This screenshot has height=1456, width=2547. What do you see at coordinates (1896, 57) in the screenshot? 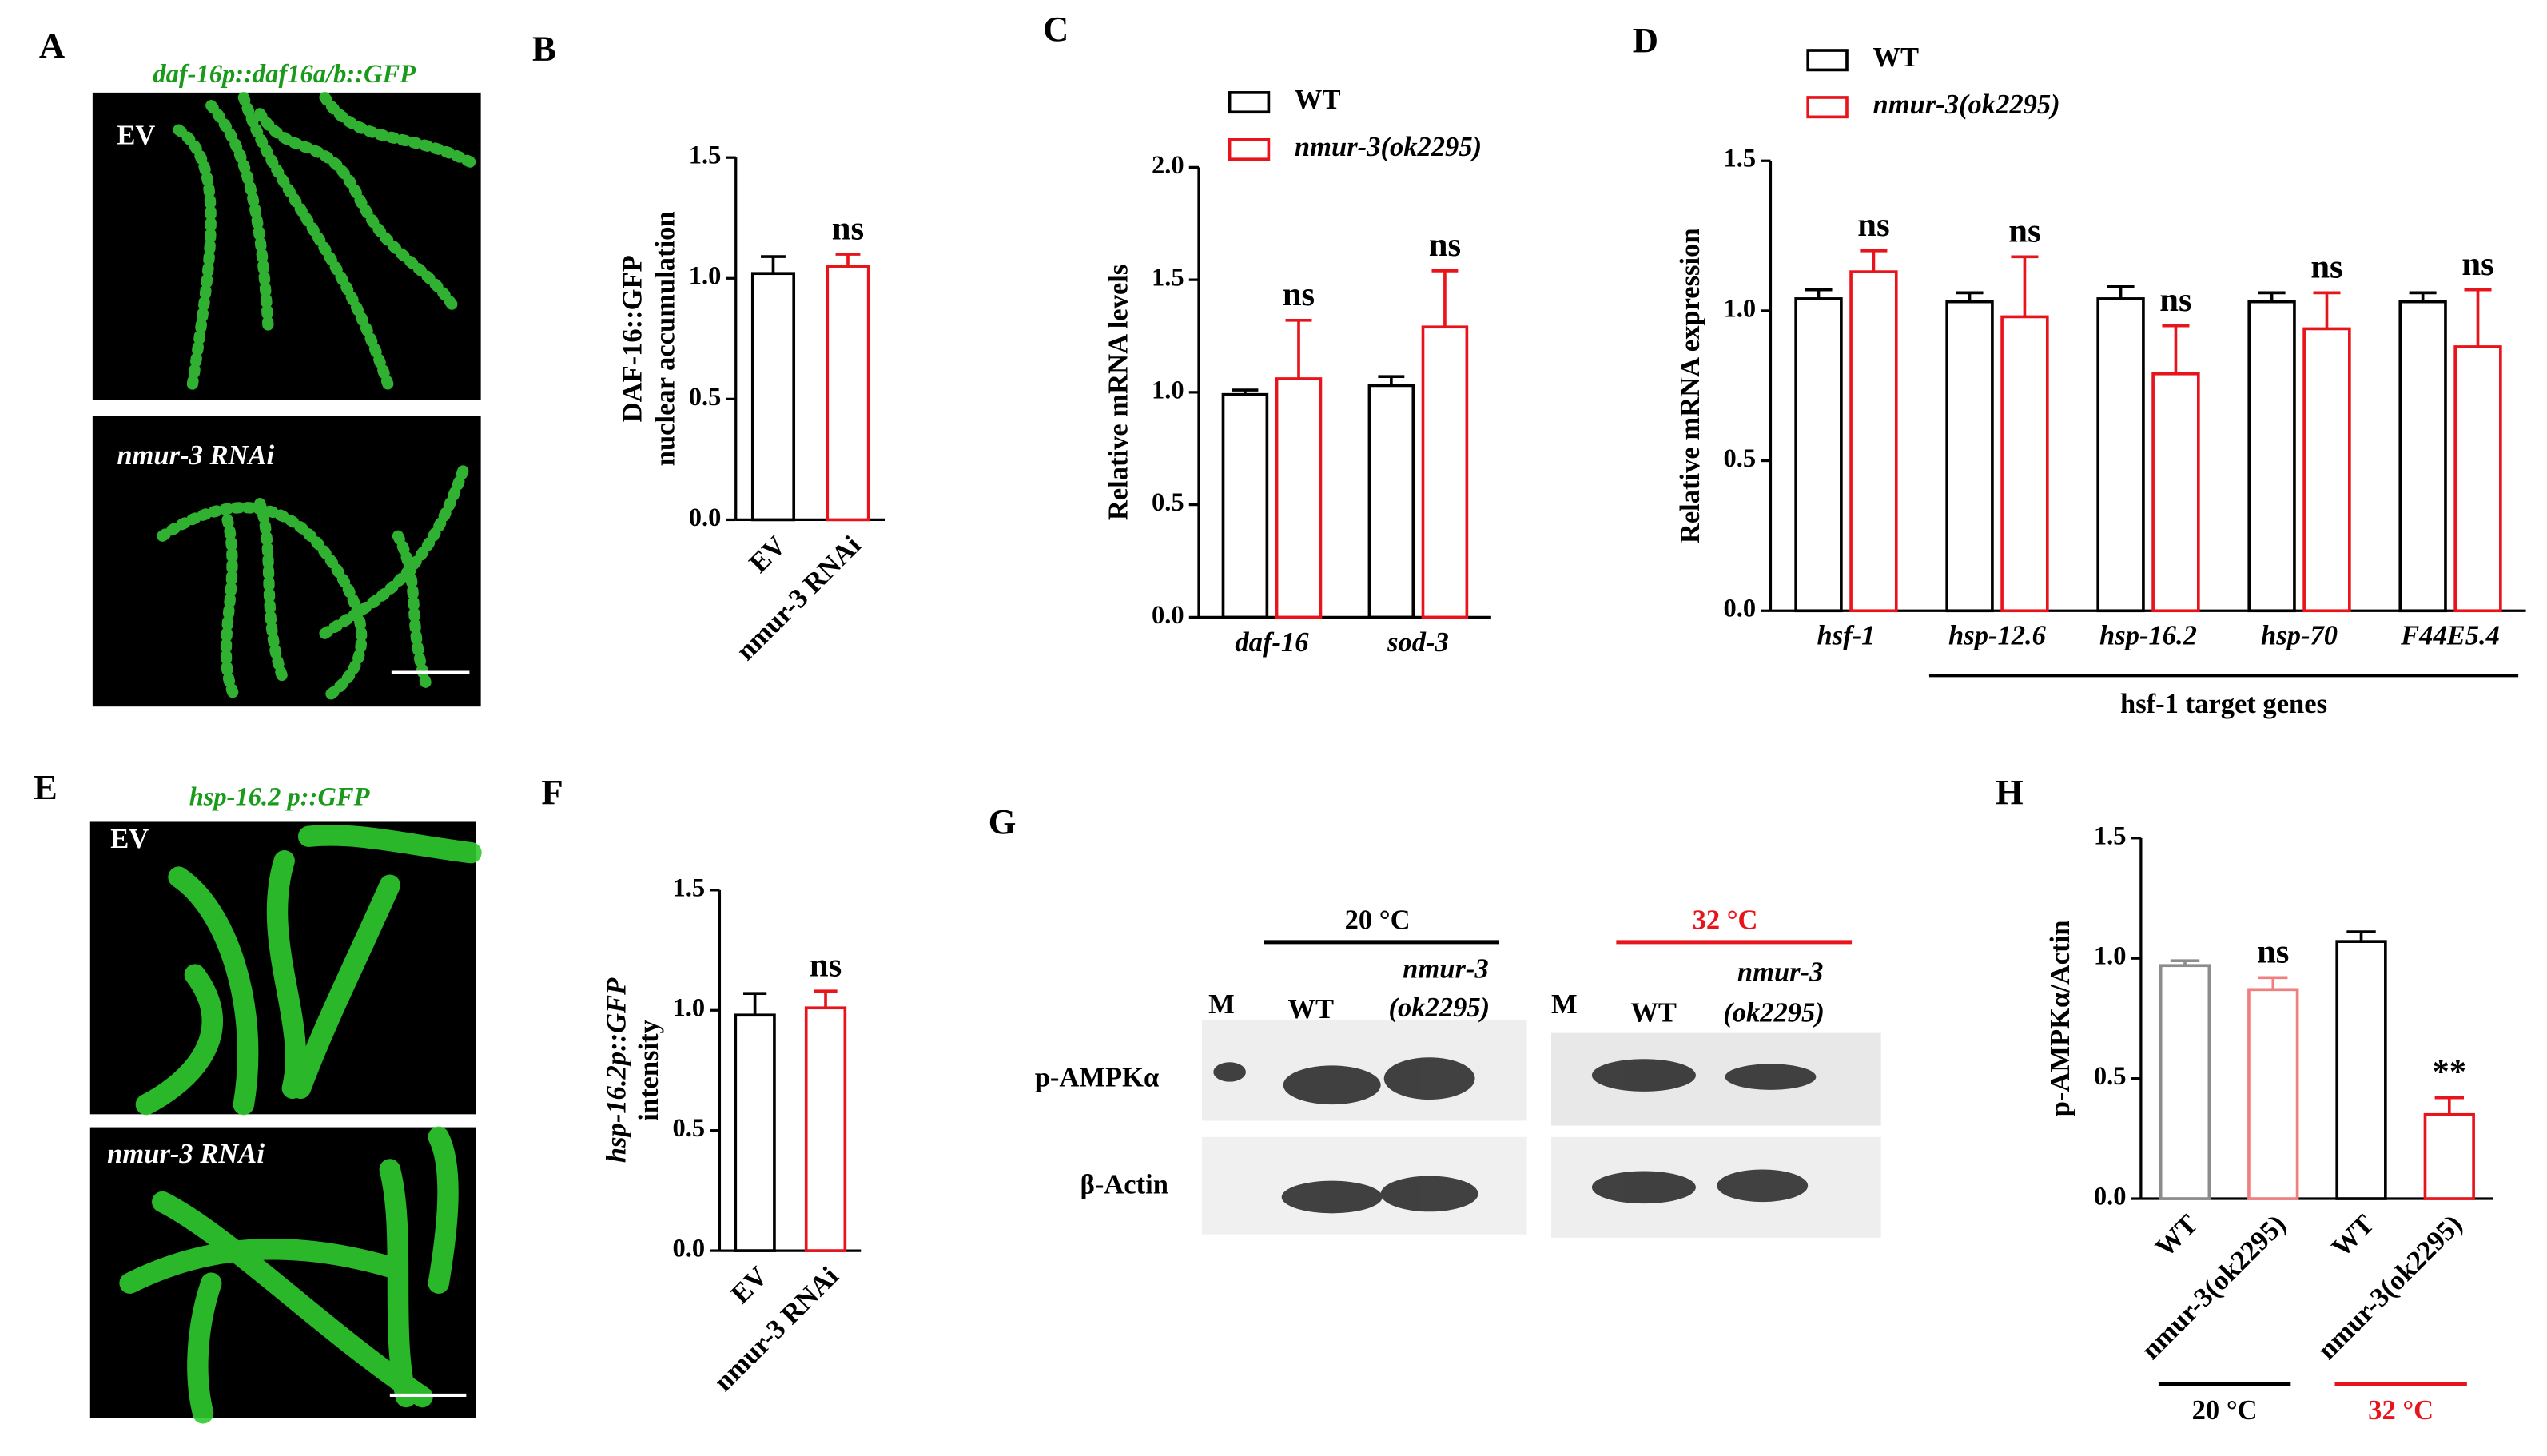
I see `legend-label: WT` at bounding box center [1896, 57].